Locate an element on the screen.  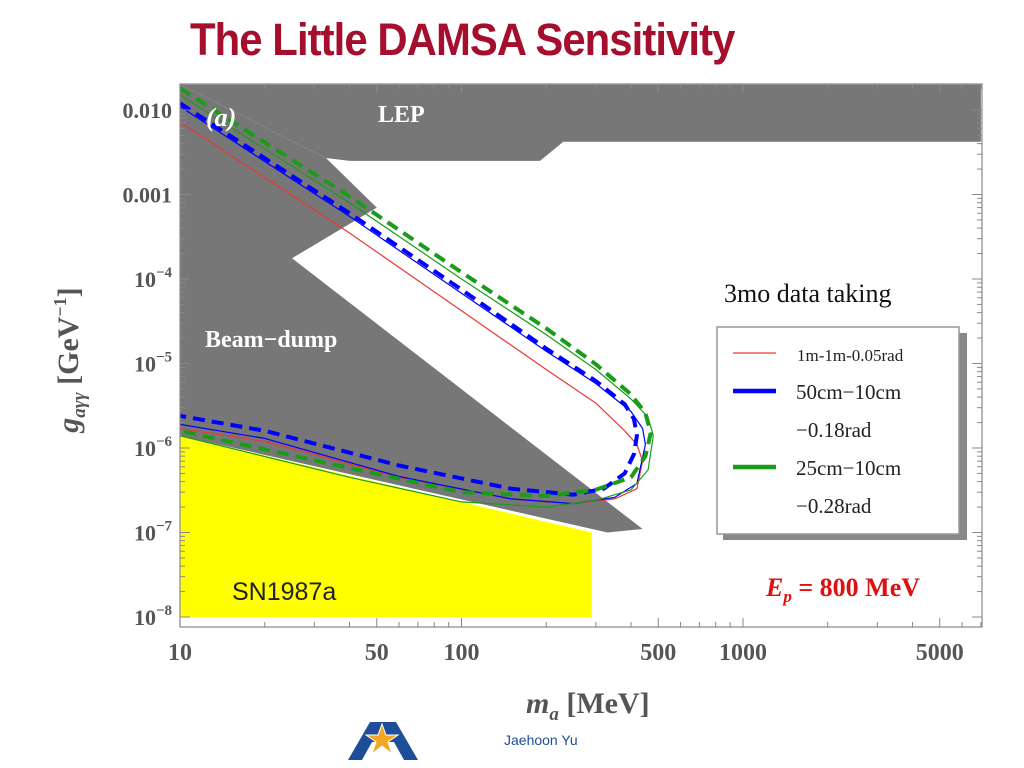
x-tick-label: 1000 is located at coordinates (743, 653).